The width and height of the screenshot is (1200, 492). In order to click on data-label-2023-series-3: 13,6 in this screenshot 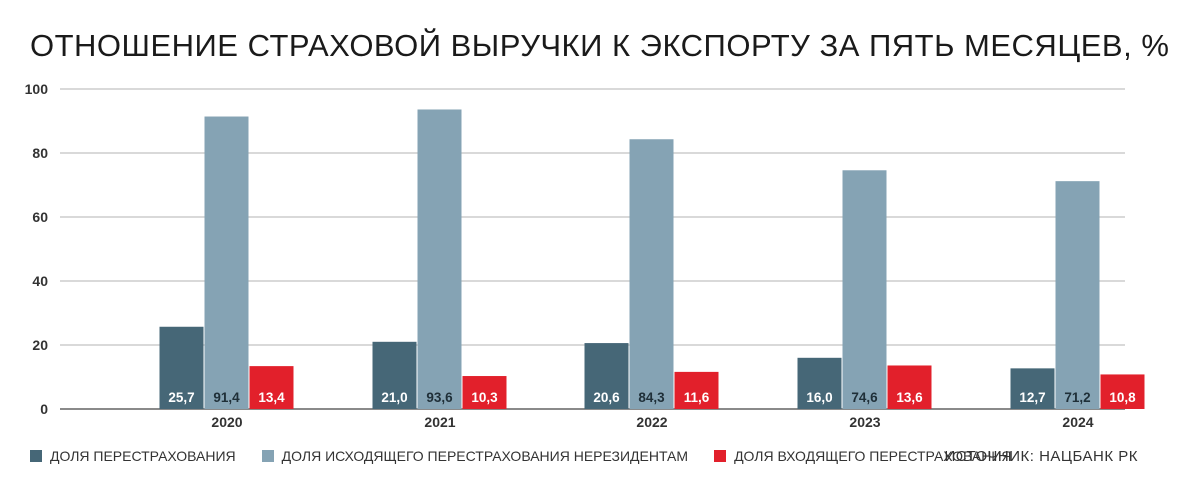, I will do `click(909, 397)`.